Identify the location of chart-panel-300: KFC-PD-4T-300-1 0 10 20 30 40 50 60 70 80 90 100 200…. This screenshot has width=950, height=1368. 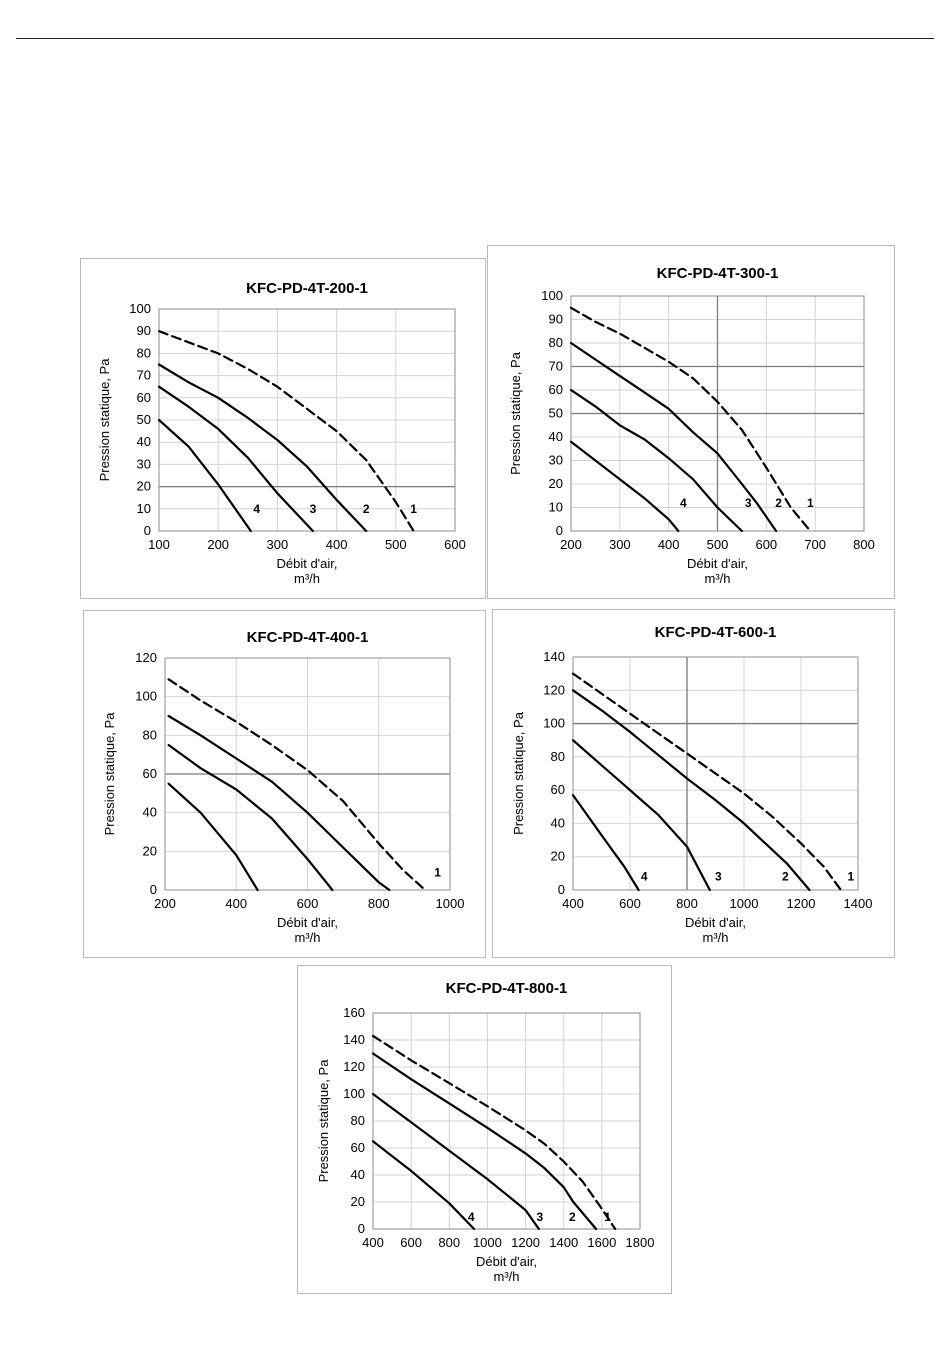
(691, 422).